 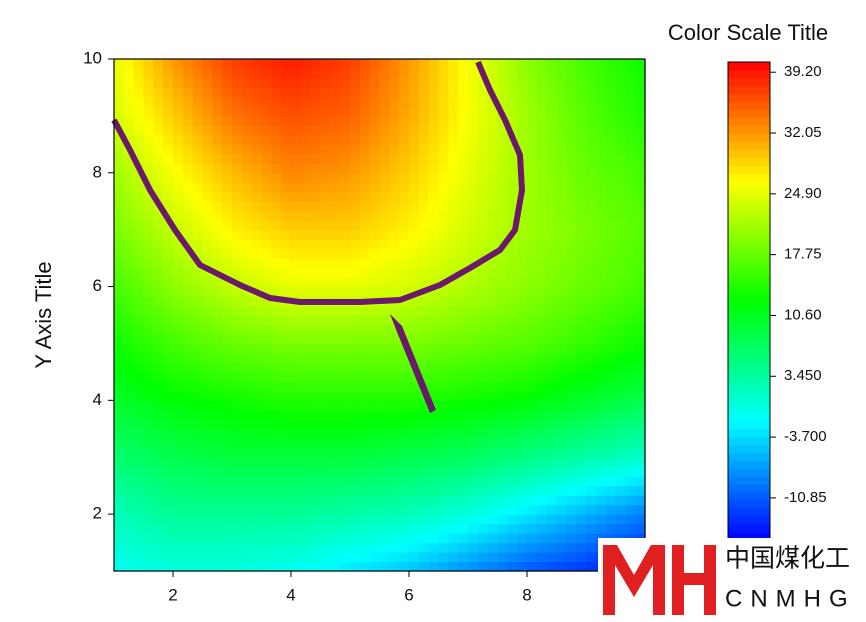 I want to click on y-tick-label: 2, so click(x=97, y=513).